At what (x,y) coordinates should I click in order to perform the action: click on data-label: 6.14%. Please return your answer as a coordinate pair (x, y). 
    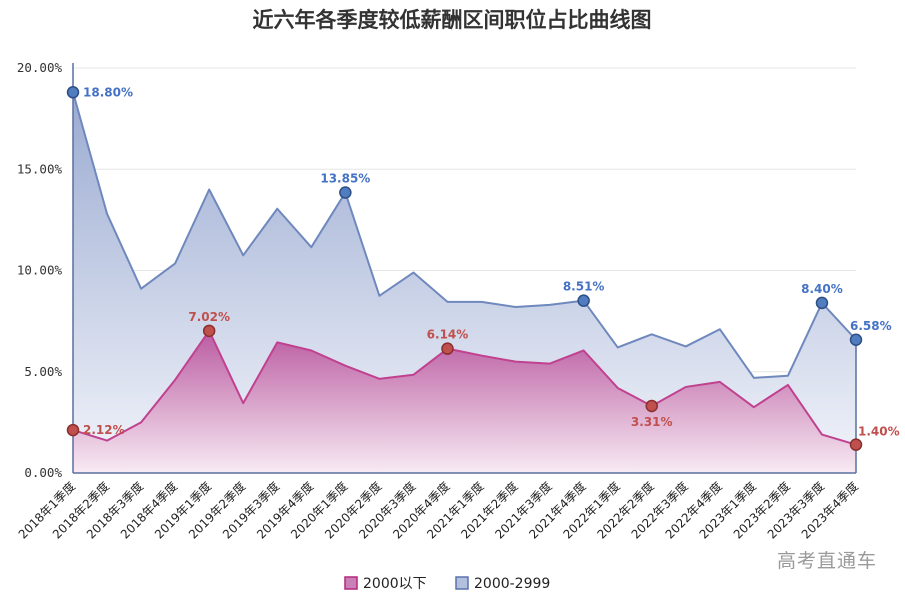
    Looking at the image, I should click on (448, 335).